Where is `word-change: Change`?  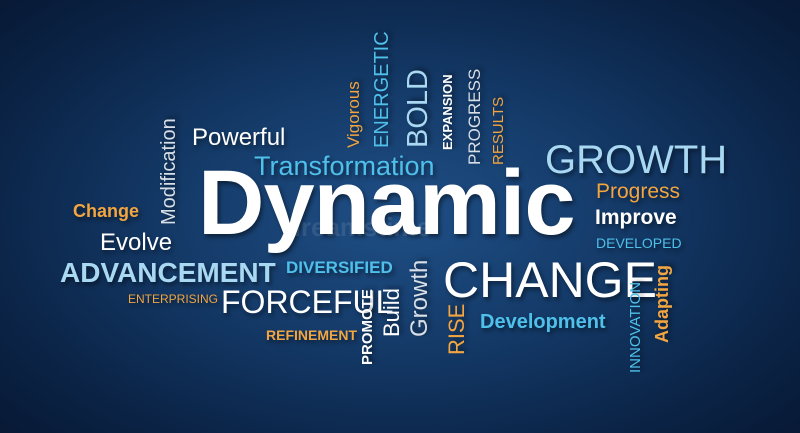
word-change: Change is located at coordinates (106, 211).